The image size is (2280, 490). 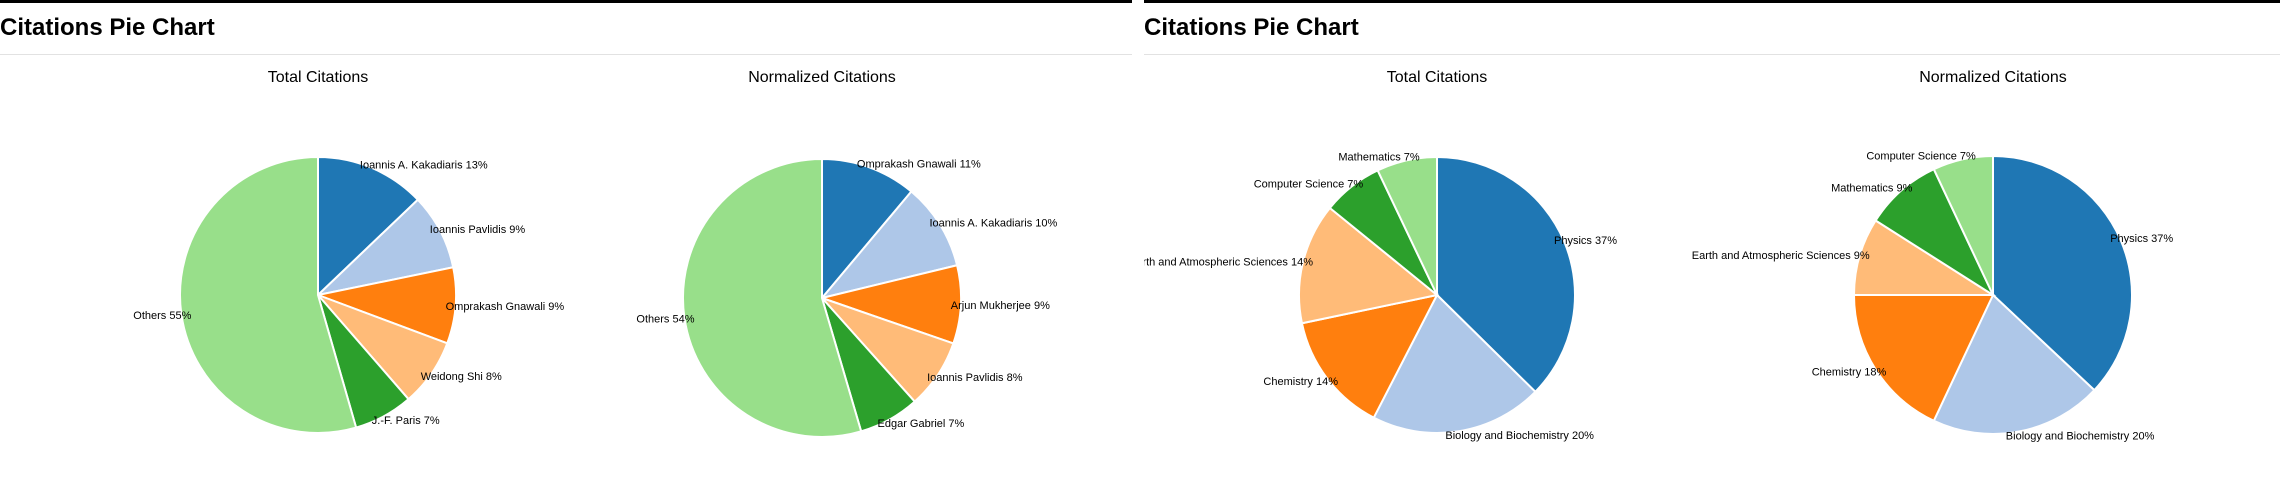 I want to click on pie-slice-label: Omprakash Gnawali 11%, so click(x=919, y=165).